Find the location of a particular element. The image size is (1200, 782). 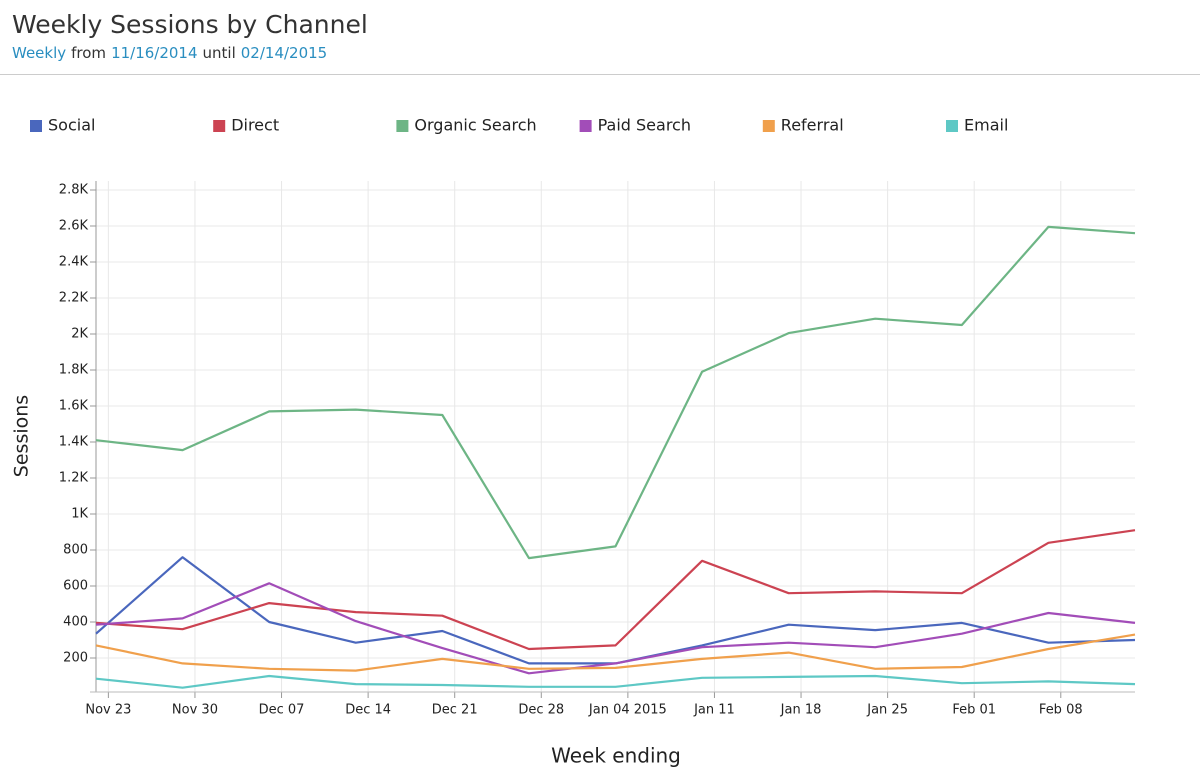

x-axis-label: Week ending is located at coordinates (616, 756).